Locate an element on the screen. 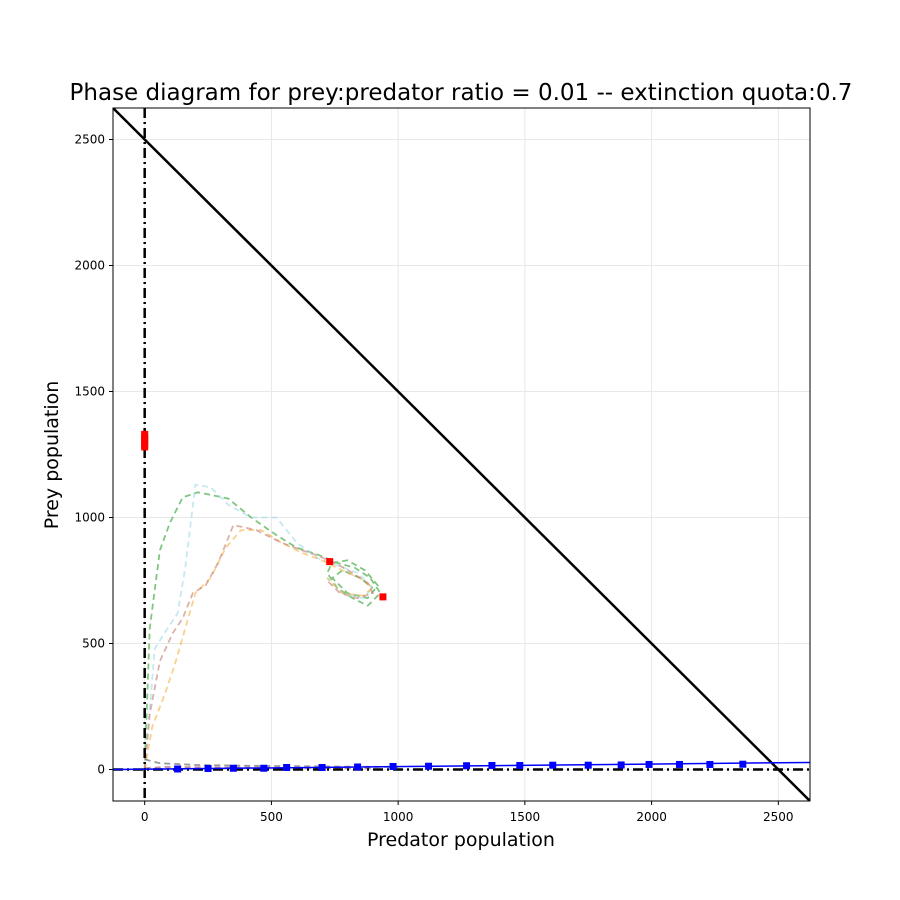  y-tick-label: 1500 is located at coordinates (89, 392).